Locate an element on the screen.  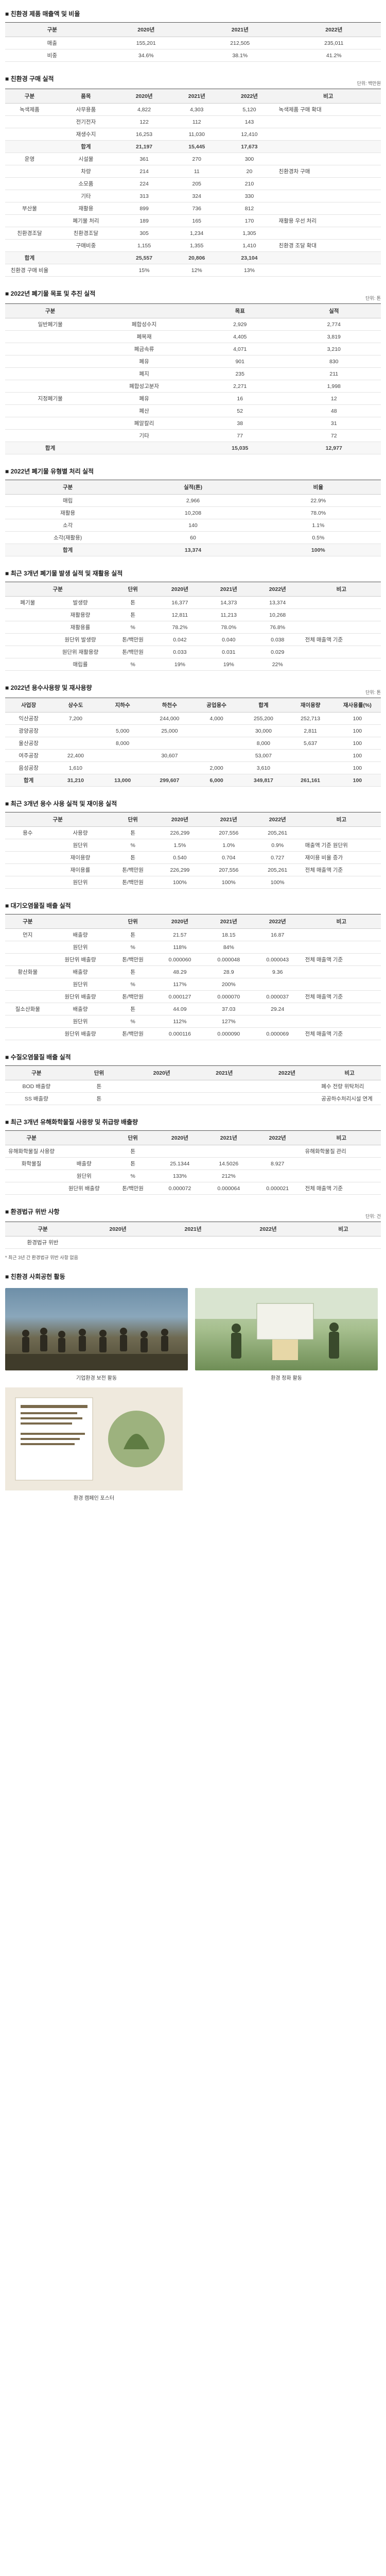
table-cell: 폐수 전량 위탁처리 is located at coordinates (350, 1086).